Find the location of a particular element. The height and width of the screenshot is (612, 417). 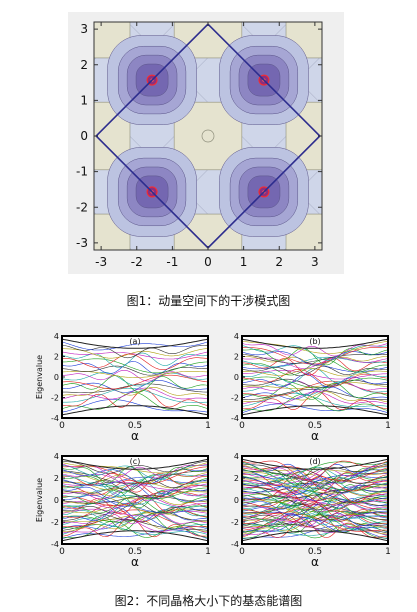

panel-label: (a) is located at coordinates (134, 341).